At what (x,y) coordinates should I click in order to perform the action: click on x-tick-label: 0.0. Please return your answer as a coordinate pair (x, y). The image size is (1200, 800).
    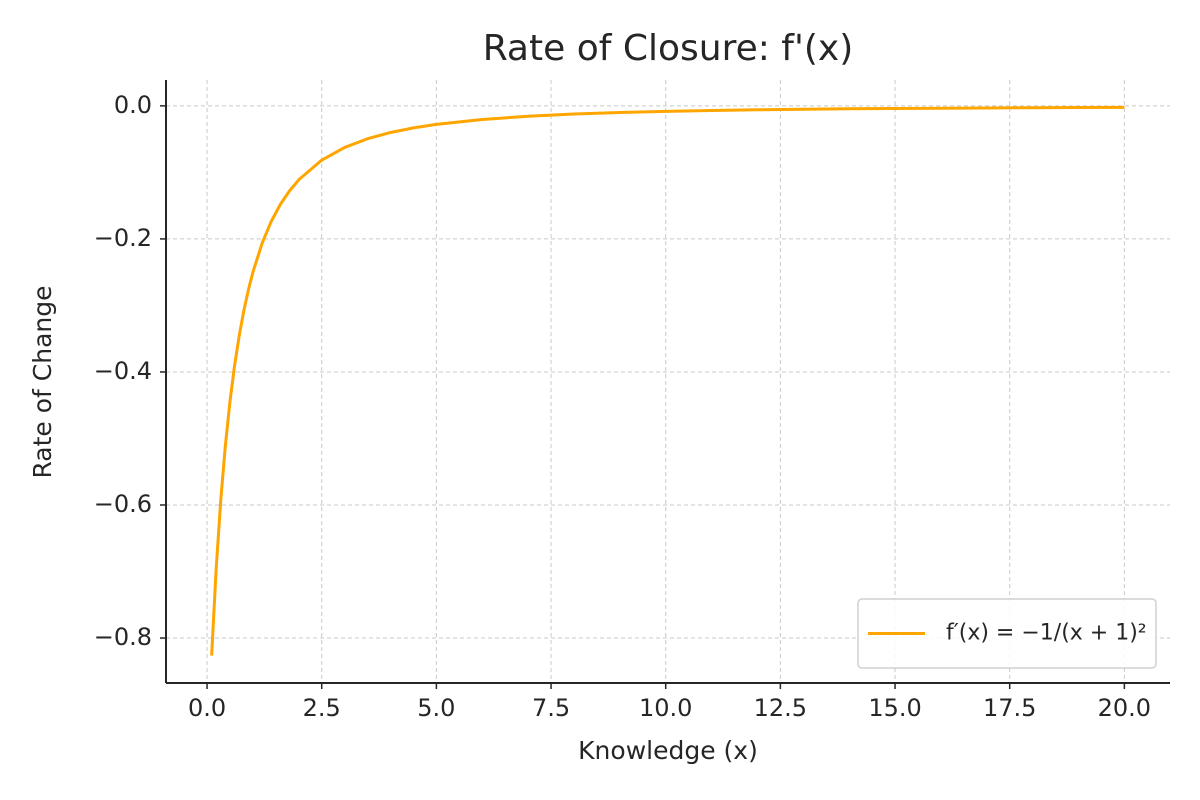
    Looking at the image, I should click on (207, 708).